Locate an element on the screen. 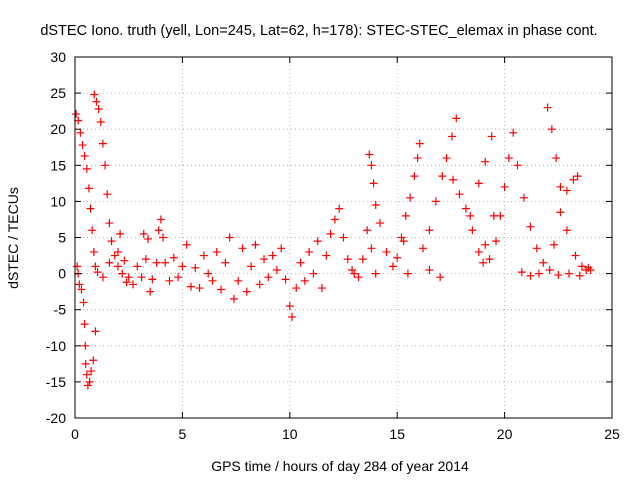 This screenshot has height=480, width=640. y-tick-label: 0 is located at coordinates (62, 274).